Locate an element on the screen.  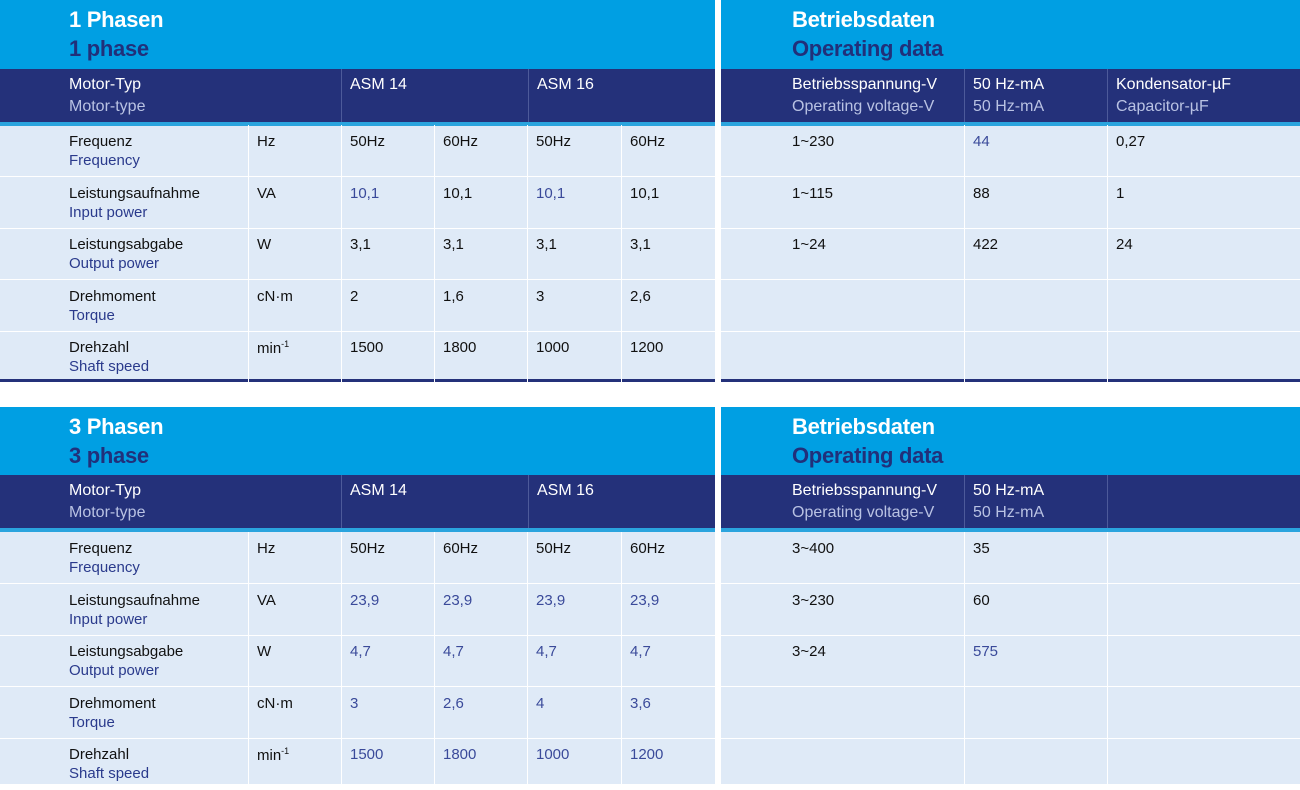
row-label-de: Drehzahl is located at coordinates (99, 347).